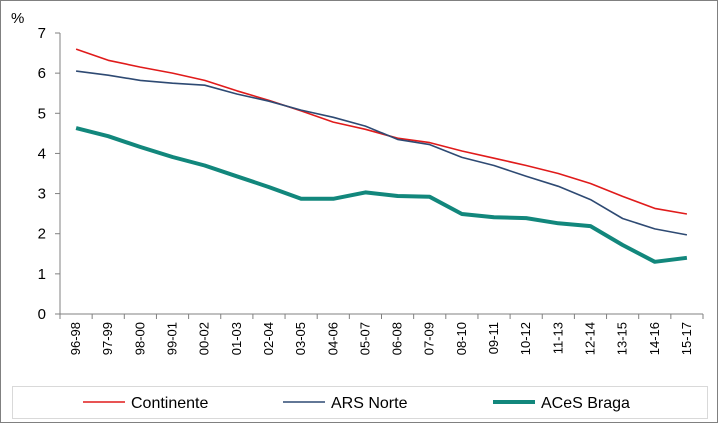  What do you see at coordinates (686, 338) in the screenshot?
I see `x-tick-label: 15-17` at bounding box center [686, 338].